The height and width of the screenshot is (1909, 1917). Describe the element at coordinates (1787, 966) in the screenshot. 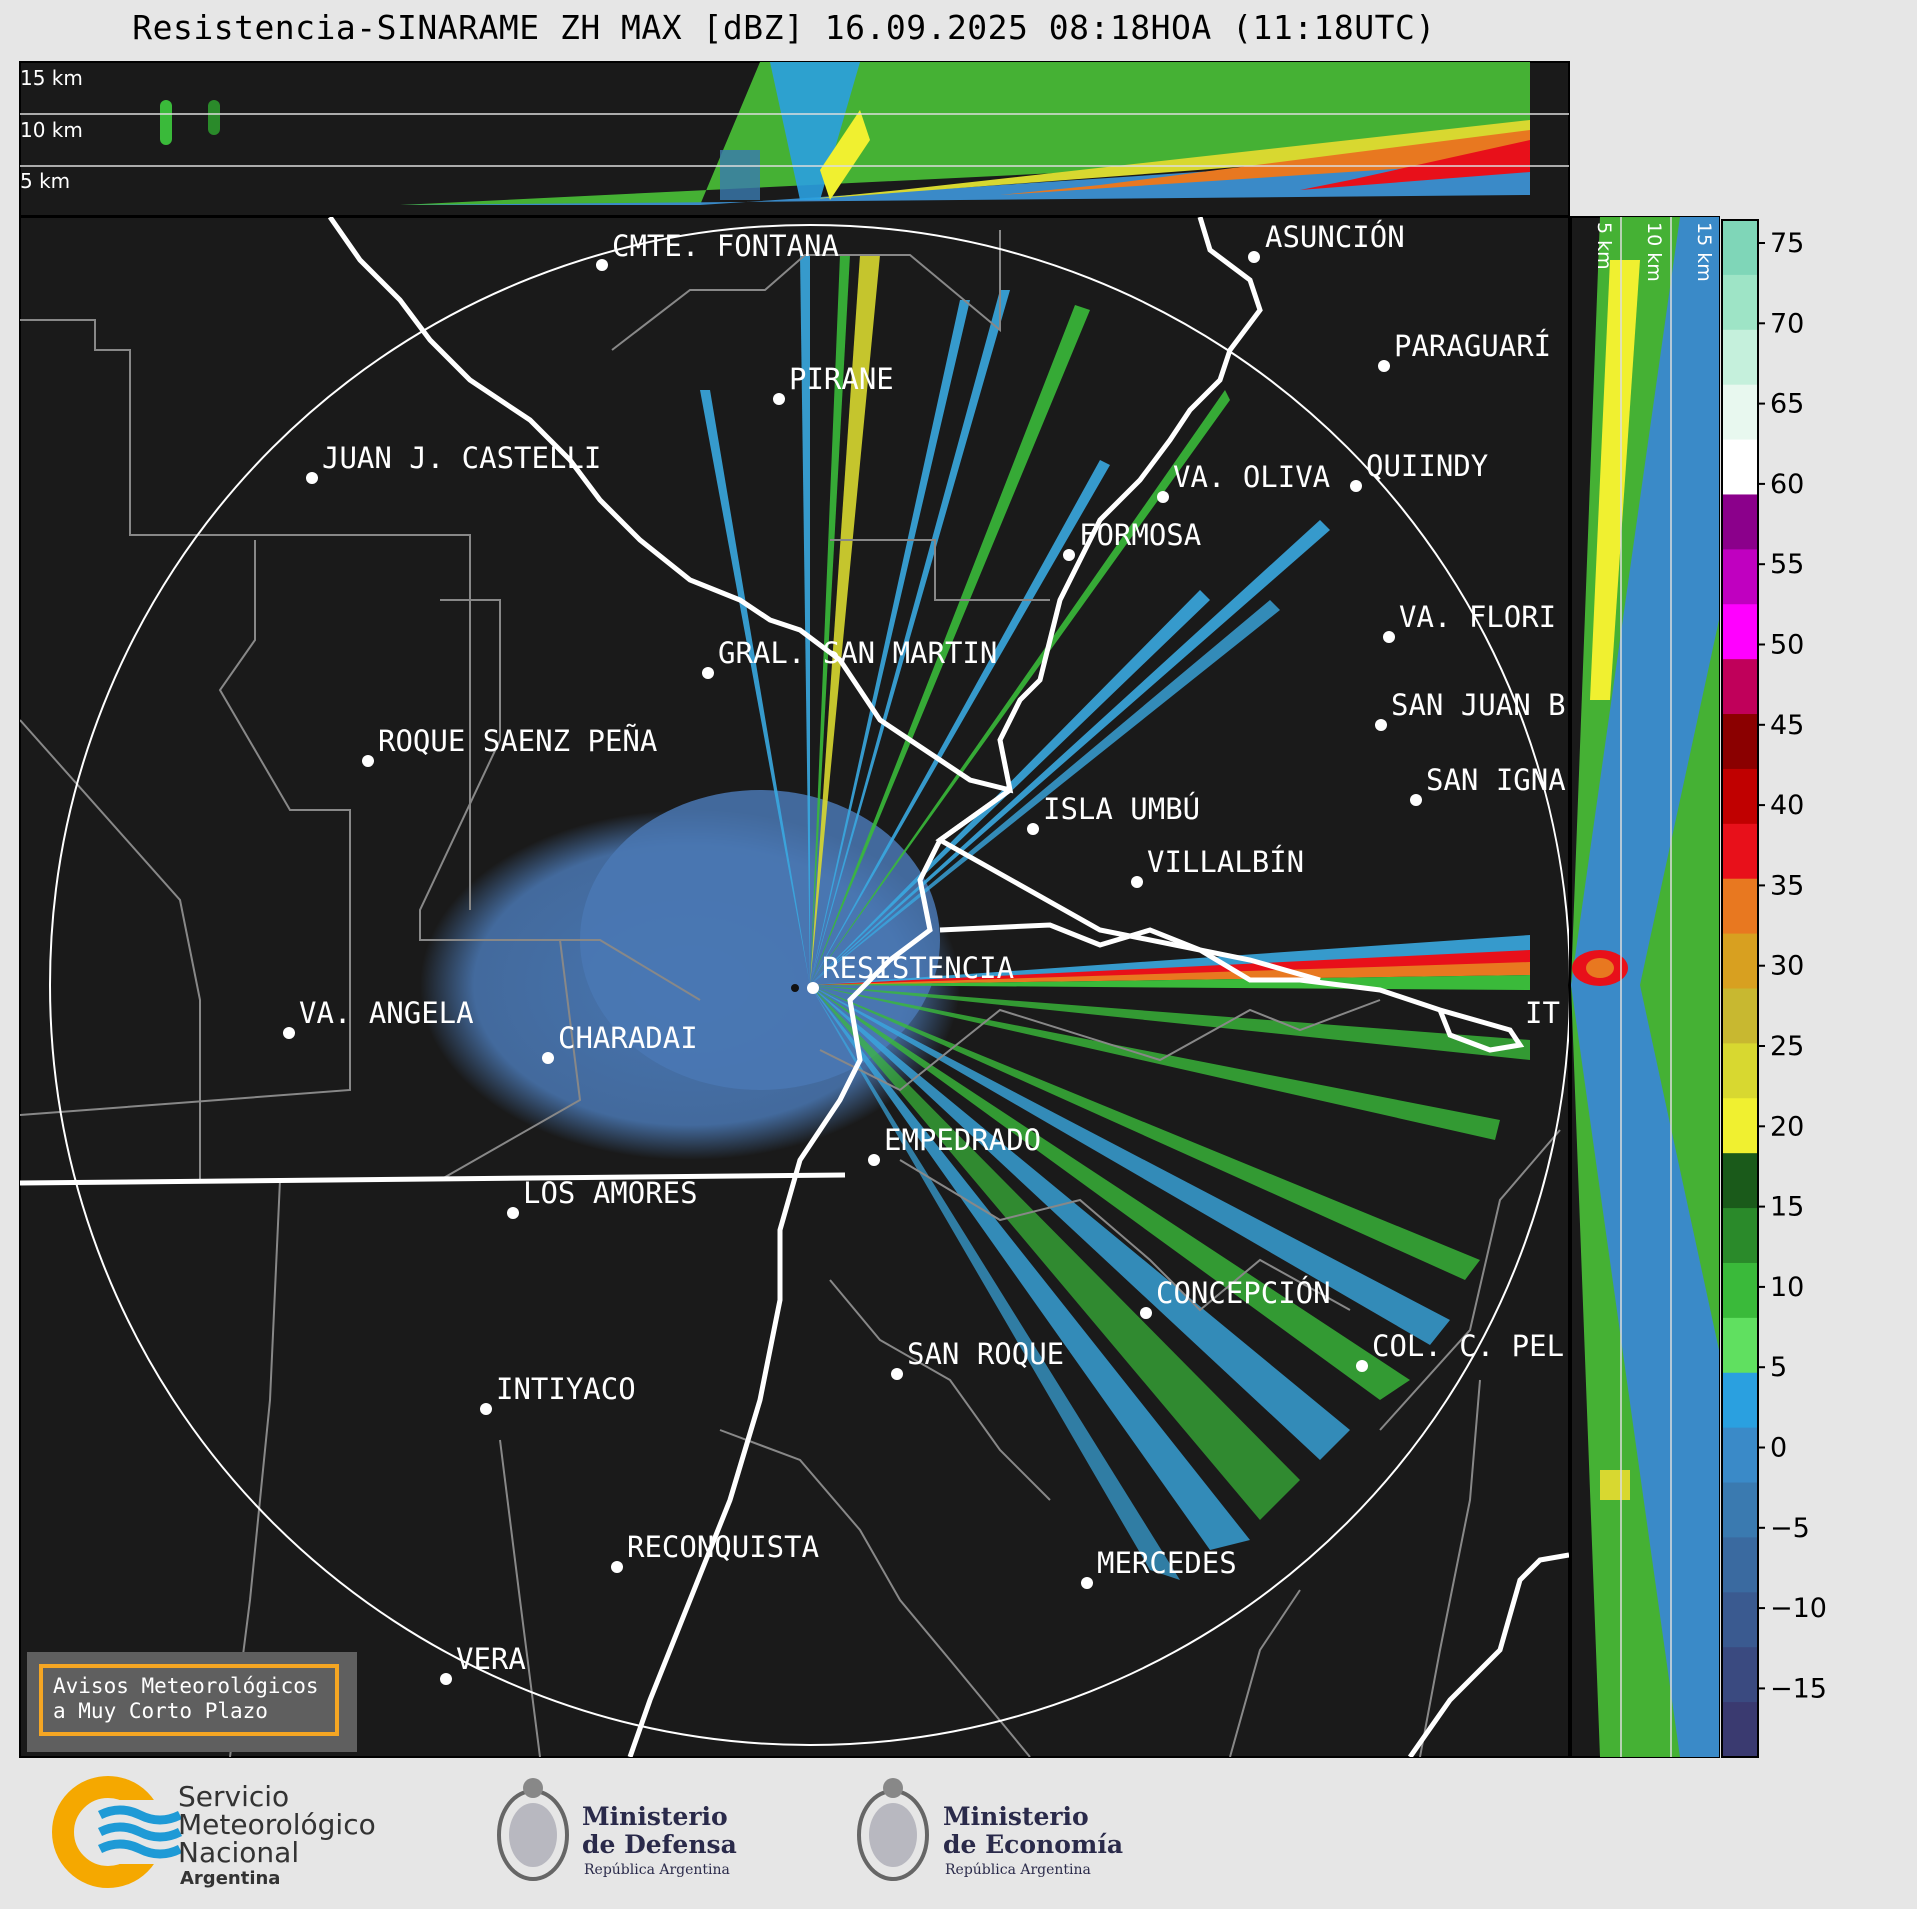

I see `colorbar-tick-label: 30` at that location.